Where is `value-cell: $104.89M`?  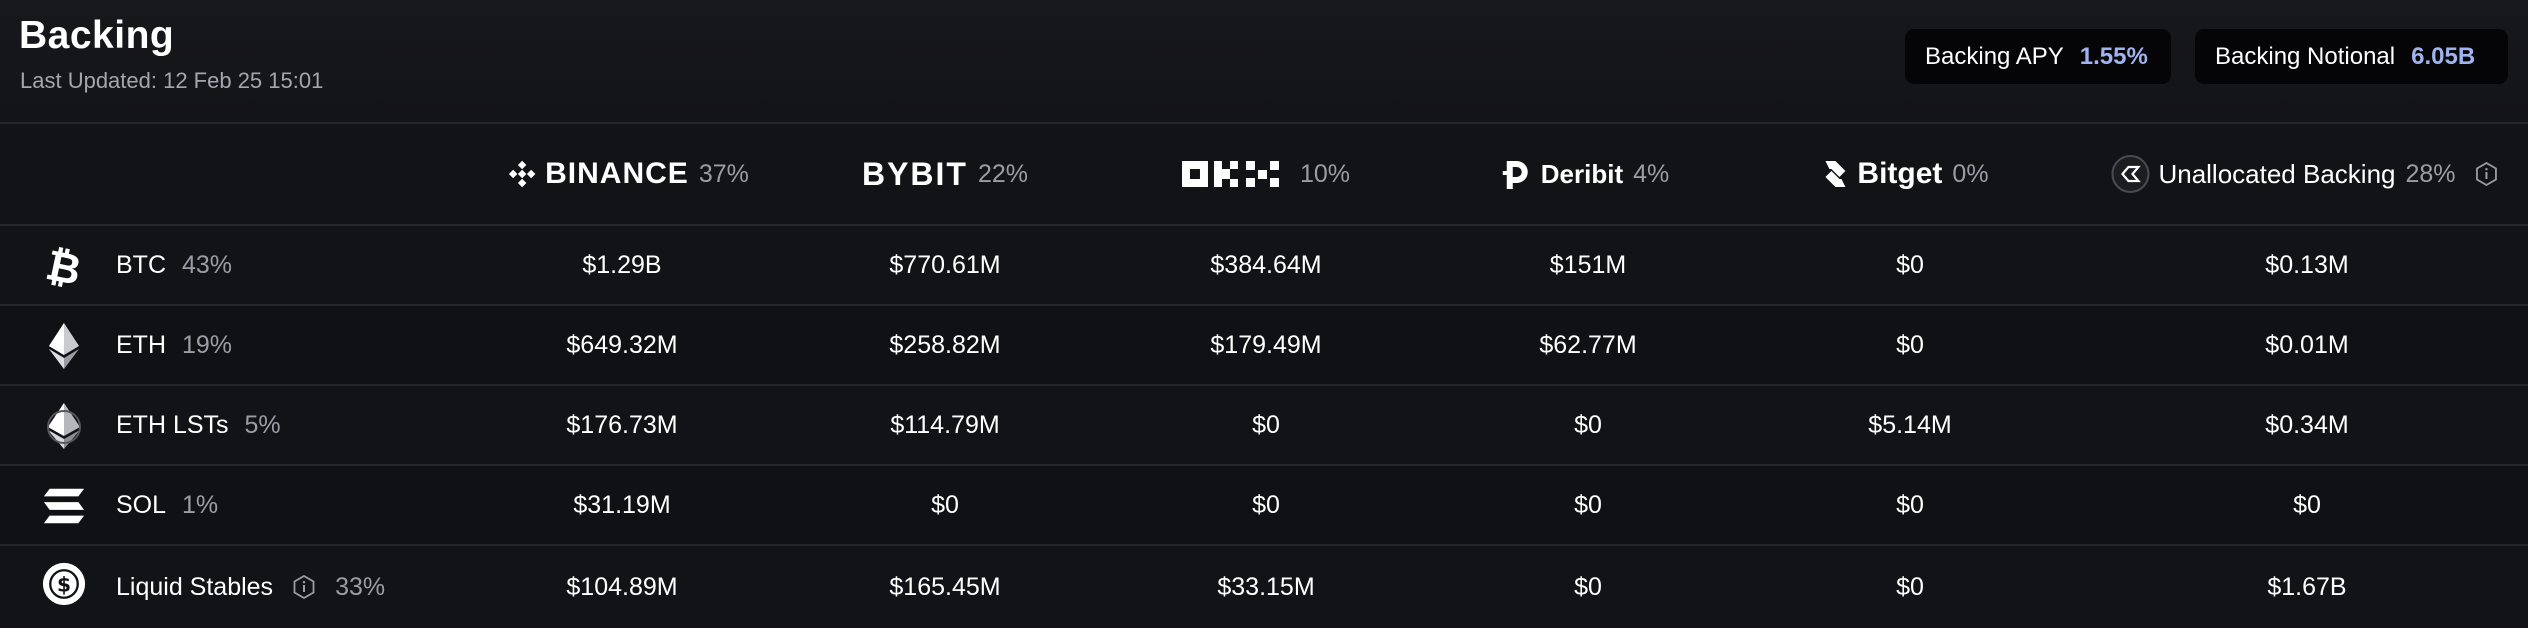 value-cell: $104.89M is located at coordinates (622, 586).